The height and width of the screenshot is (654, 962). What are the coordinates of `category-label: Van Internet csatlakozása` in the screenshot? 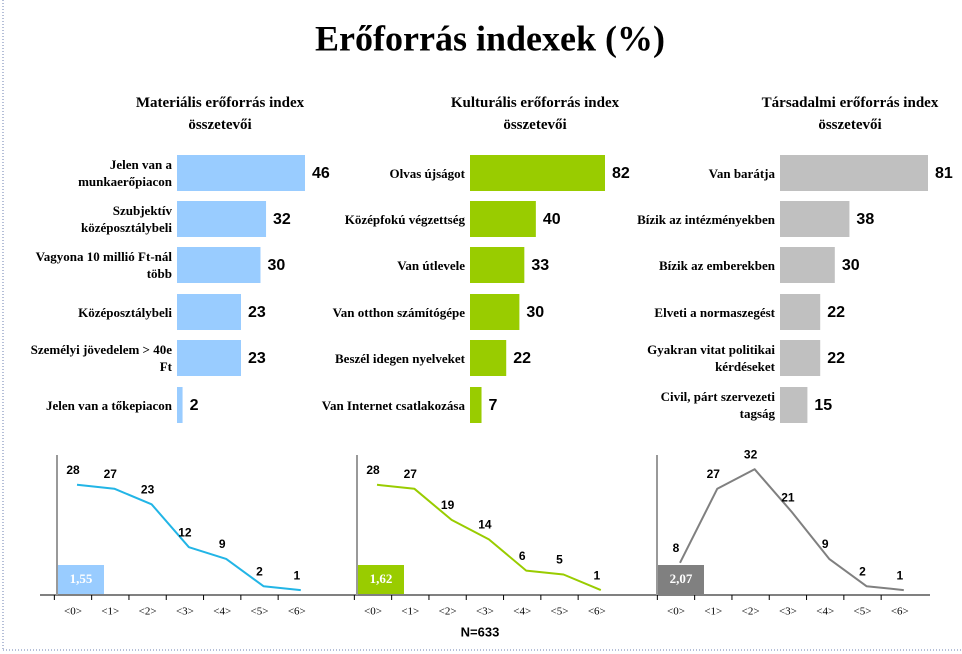 It's located at (393, 405).